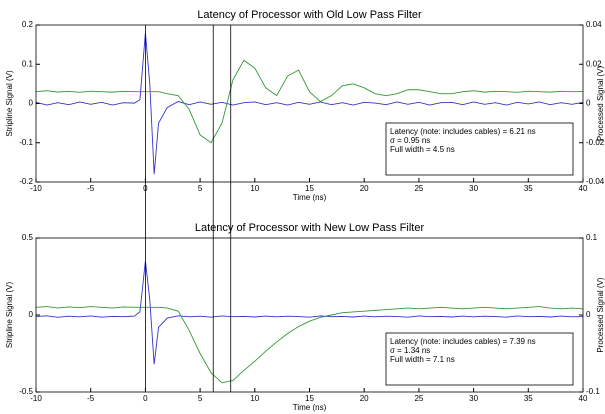  Describe the element at coordinates (595, 142) in the screenshot. I see `y2-tick-label: -0.02` at that location.